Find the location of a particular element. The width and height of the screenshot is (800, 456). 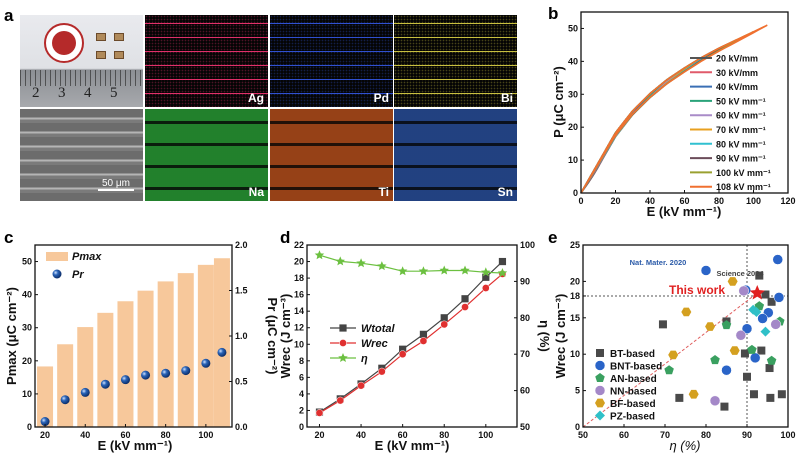

y-tick-label: 14 is located at coordinates (299, 311).